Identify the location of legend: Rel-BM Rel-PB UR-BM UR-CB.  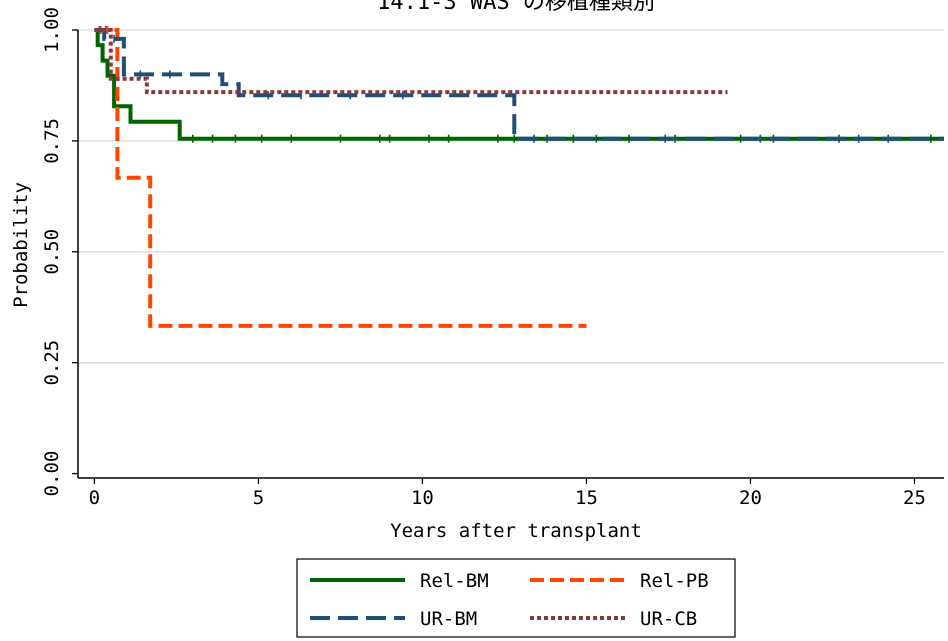
(516, 598).